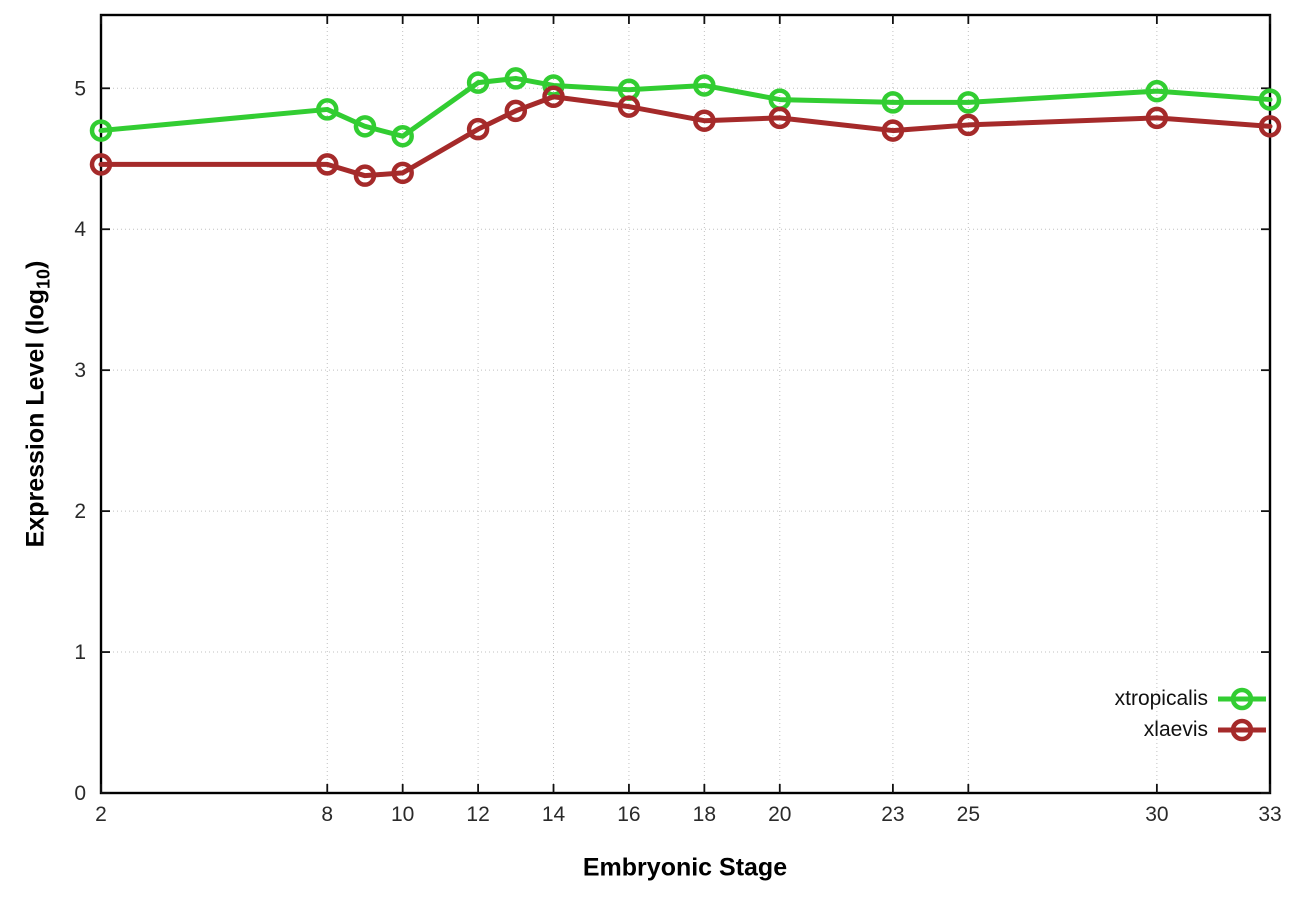 Image resolution: width=1296 pixels, height=907 pixels. I want to click on x-axis-title: Embryonic Stage, so click(685, 867).